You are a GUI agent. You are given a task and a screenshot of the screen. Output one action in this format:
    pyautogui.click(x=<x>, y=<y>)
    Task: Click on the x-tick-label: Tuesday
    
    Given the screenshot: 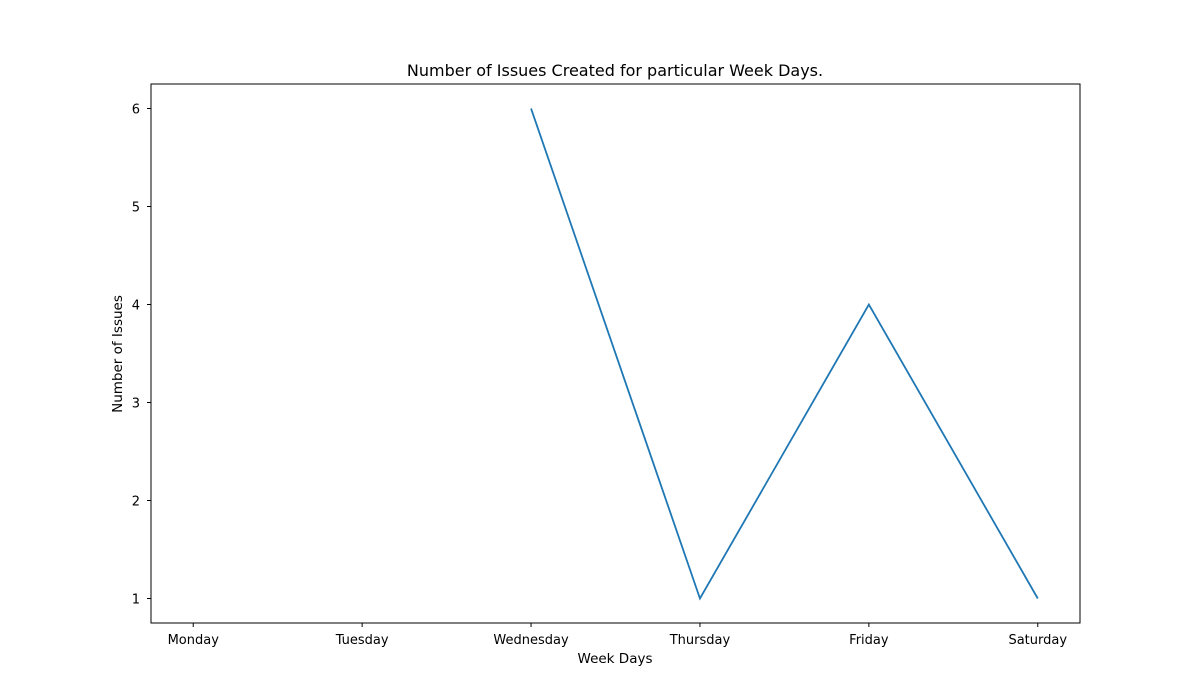 What is the action you would take?
    pyautogui.click(x=362, y=640)
    